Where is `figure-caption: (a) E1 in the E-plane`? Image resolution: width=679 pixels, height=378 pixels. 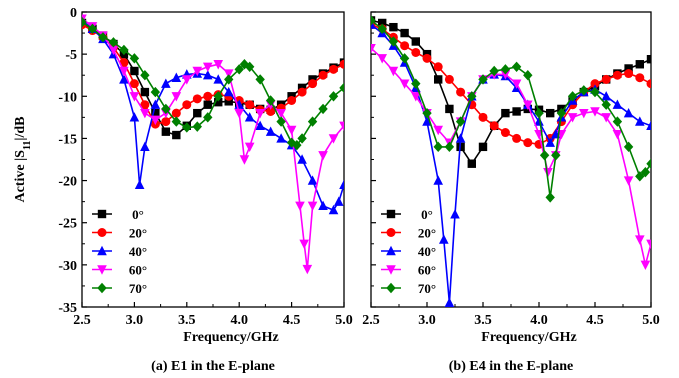
figure-caption: (a) E1 in the E-plane is located at coordinates (213, 366).